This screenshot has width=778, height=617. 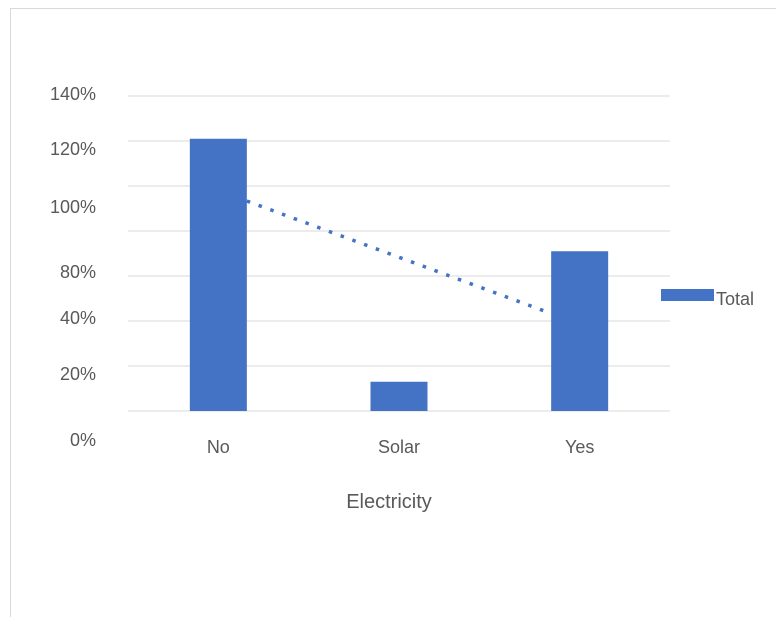 I want to click on y-tick-label: 40%, so click(x=78, y=318).